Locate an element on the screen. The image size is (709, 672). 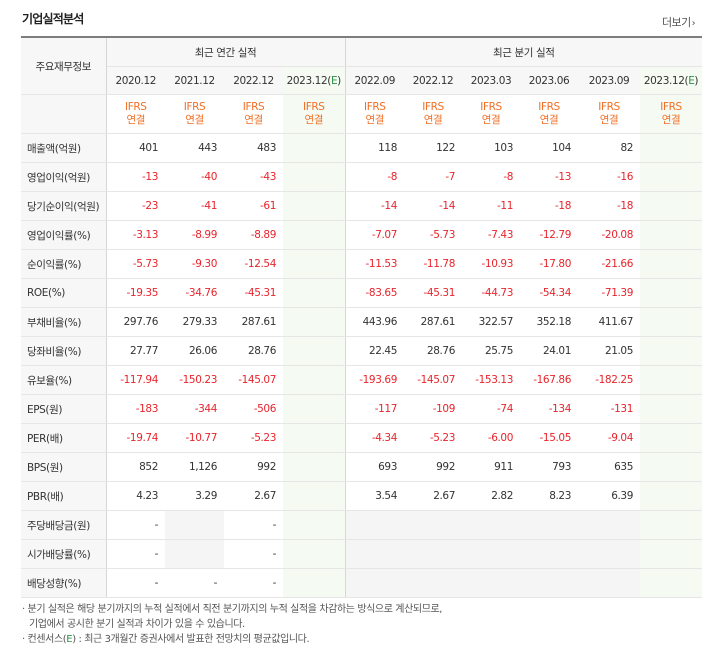
table-cell: -11.53 is located at coordinates (374, 264).